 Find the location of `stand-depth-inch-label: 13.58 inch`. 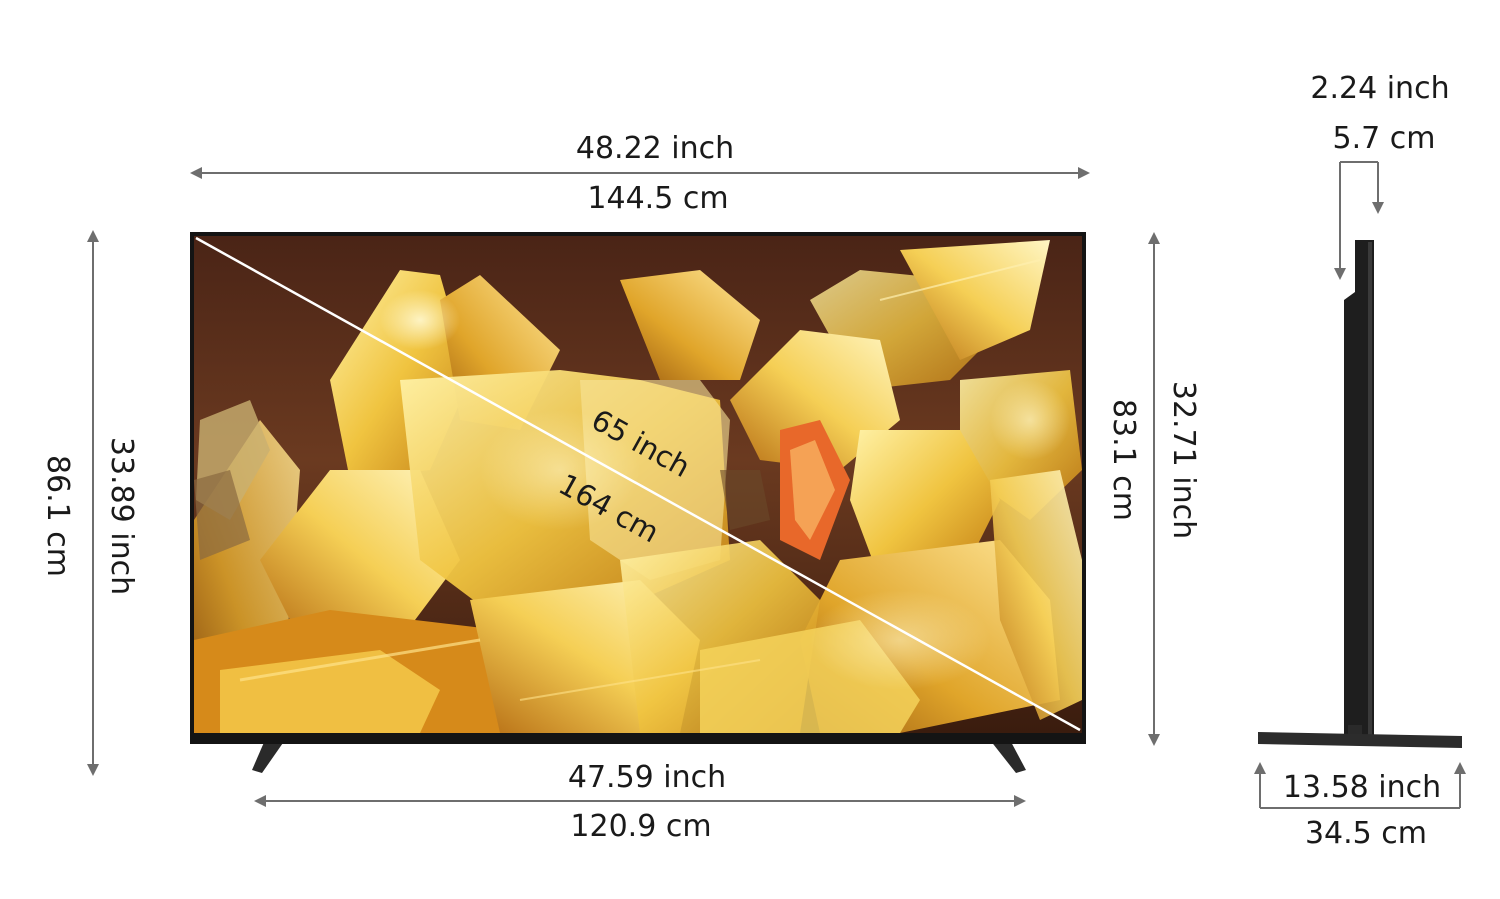

stand-depth-inch-label: 13.58 inch is located at coordinates (1362, 787).